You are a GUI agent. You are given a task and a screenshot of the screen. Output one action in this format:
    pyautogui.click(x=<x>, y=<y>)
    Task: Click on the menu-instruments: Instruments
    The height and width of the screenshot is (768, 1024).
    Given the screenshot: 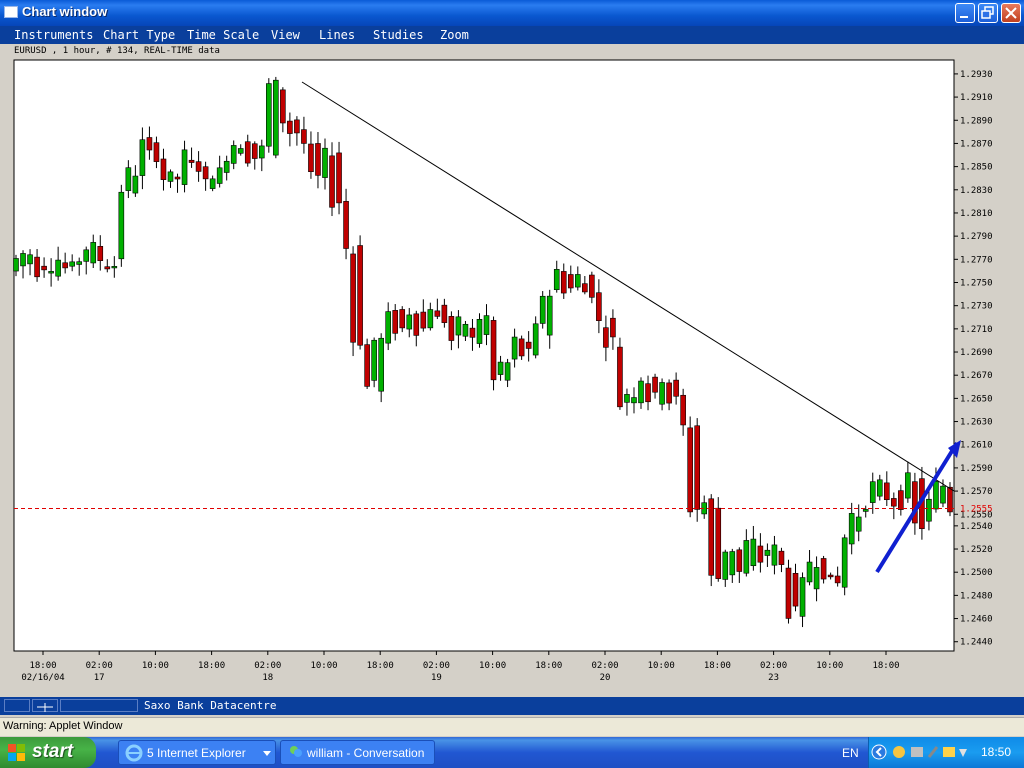 What is the action you would take?
    pyautogui.click(x=54, y=35)
    